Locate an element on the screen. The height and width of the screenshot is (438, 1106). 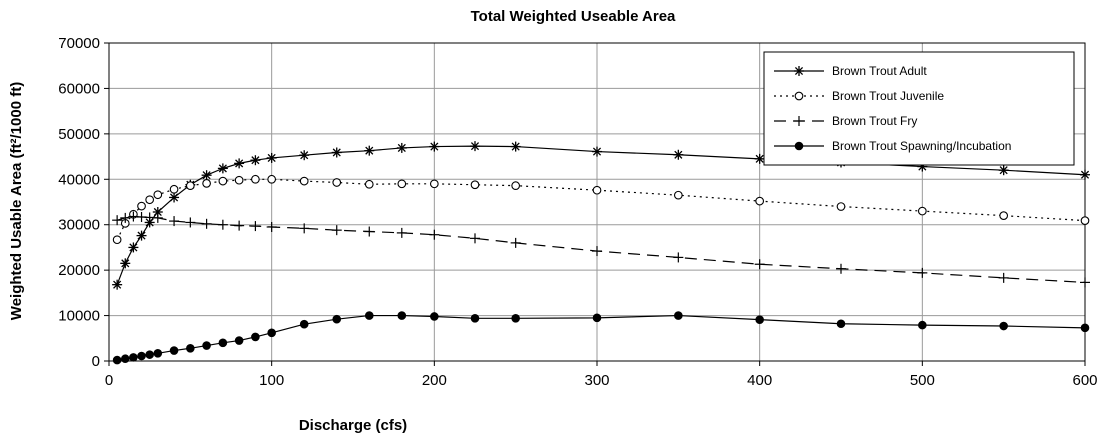
x-tick-label: 100 is located at coordinates (271, 380).